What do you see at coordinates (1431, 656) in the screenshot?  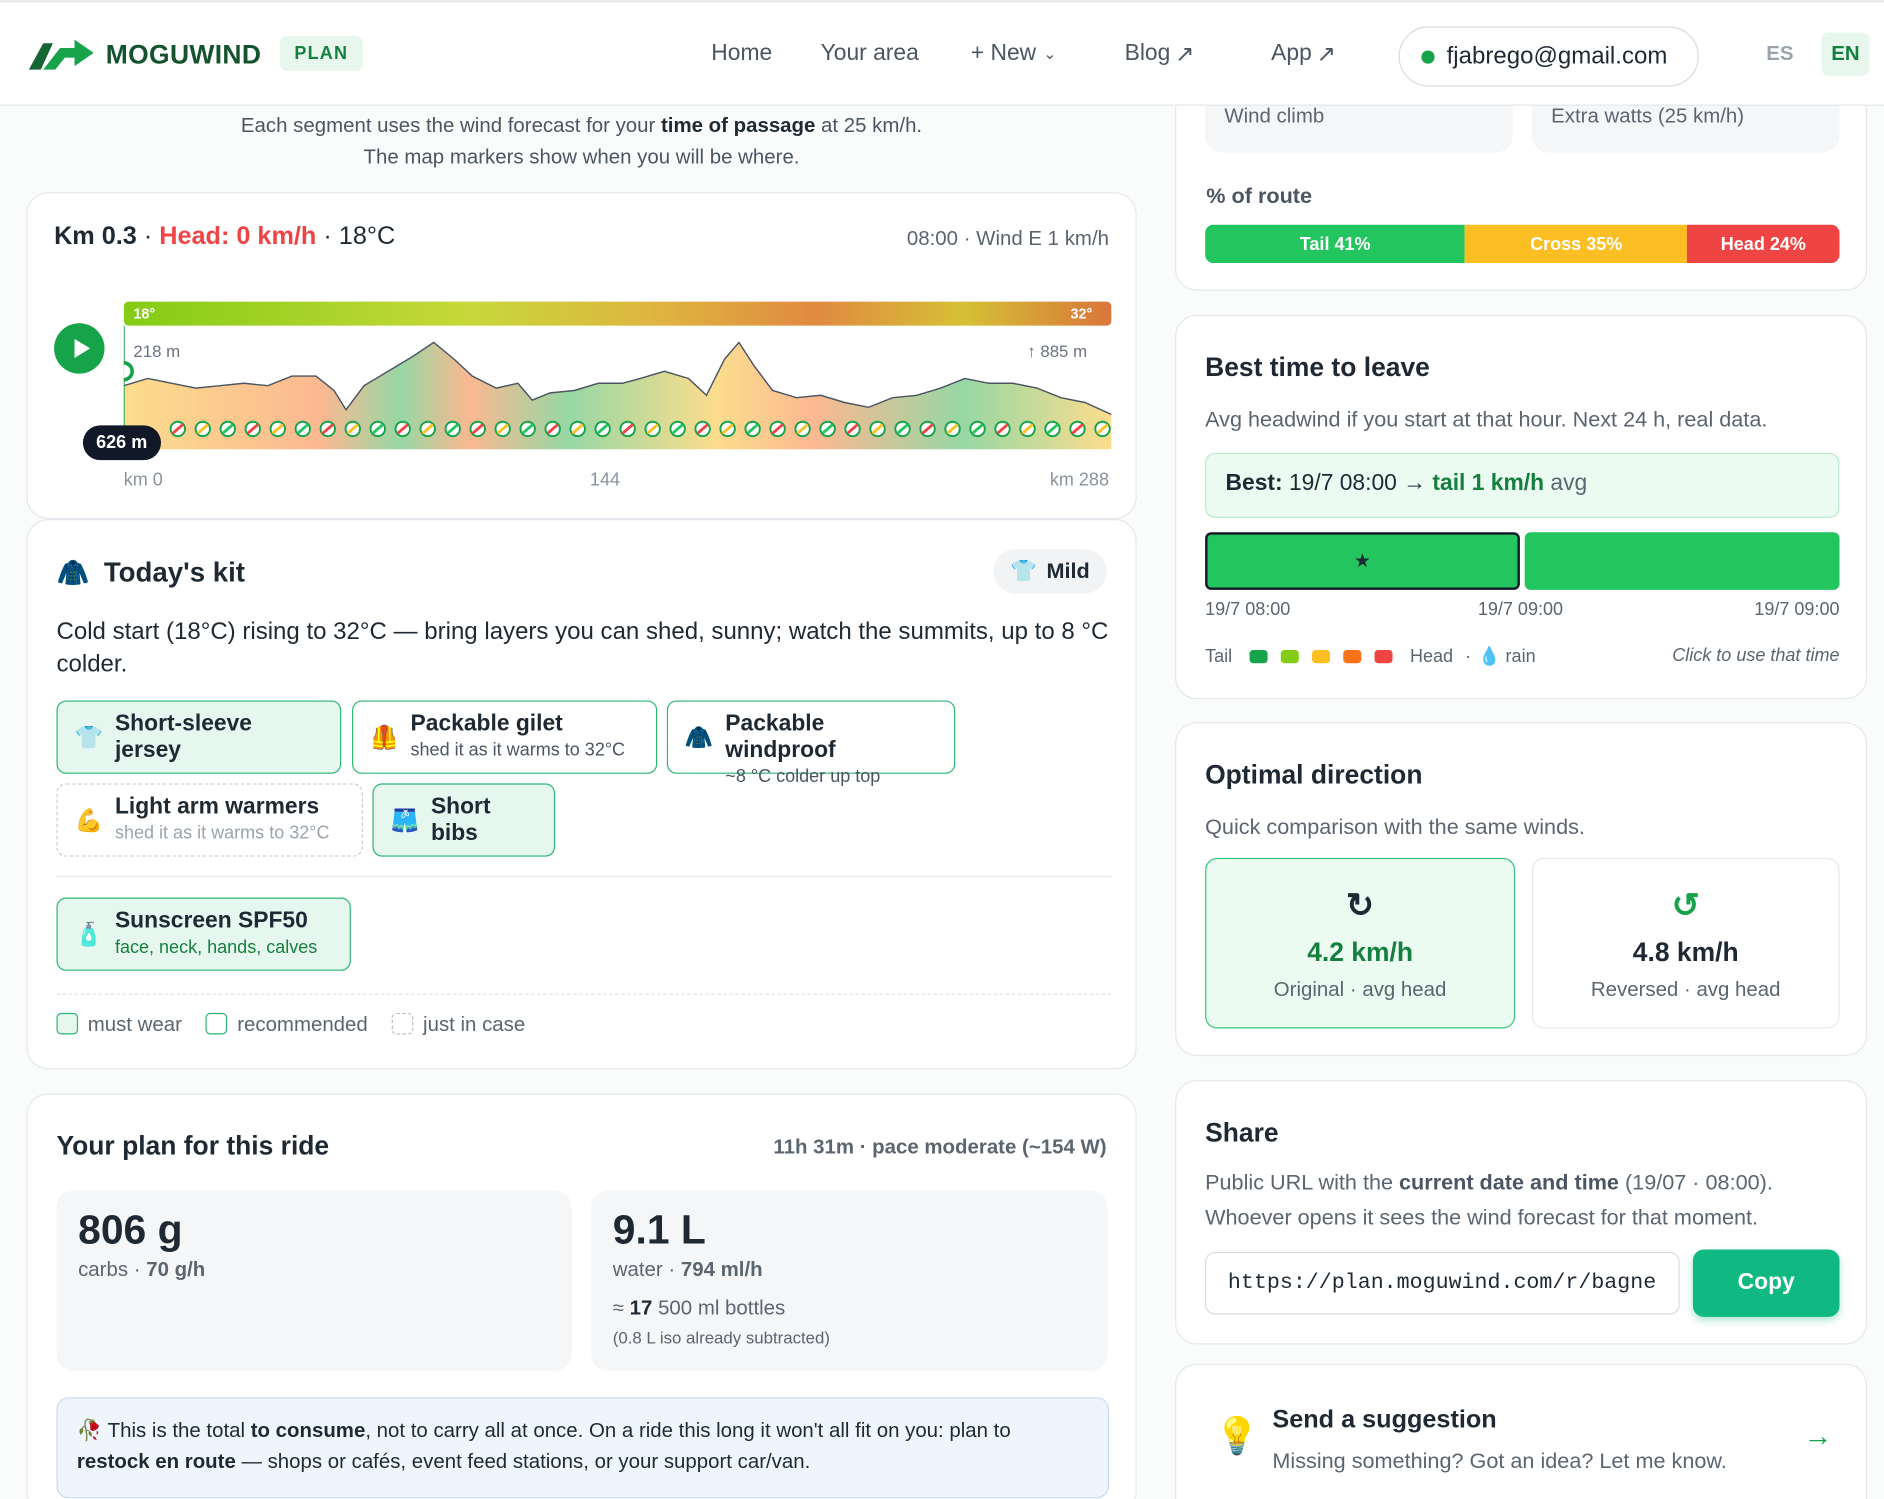 I see `legend-head-label: Head` at bounding box center [1431, 656].